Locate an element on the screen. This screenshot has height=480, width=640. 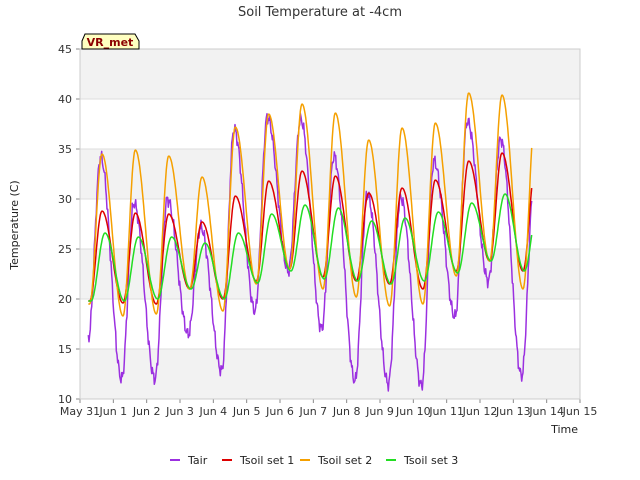
x-tick-label: Jun 14 is located at coordinates (546, 411).